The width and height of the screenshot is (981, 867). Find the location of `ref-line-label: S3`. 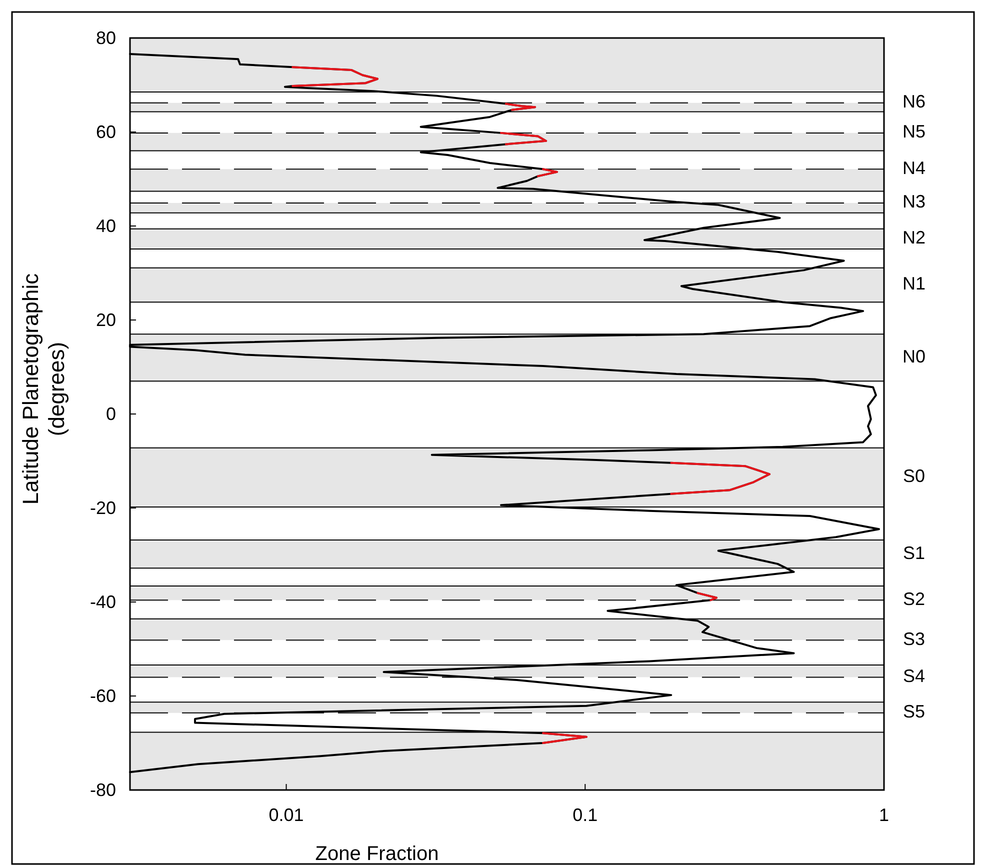

ref-line-label: S3 is located at coordinates (914, 638).